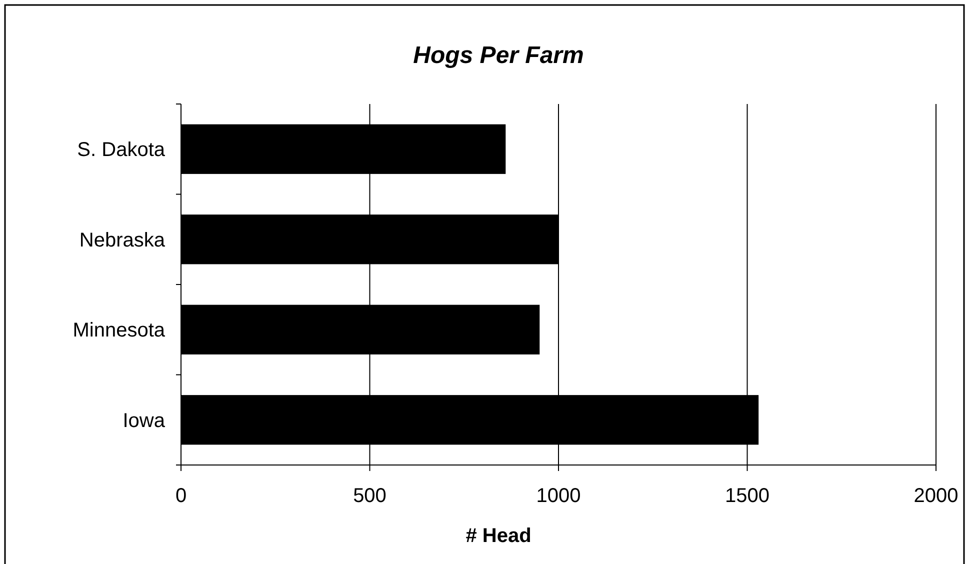 This screenshot has width=969, height=564. I want to click on y-tick-label: Nebraska, so click(122, 240).